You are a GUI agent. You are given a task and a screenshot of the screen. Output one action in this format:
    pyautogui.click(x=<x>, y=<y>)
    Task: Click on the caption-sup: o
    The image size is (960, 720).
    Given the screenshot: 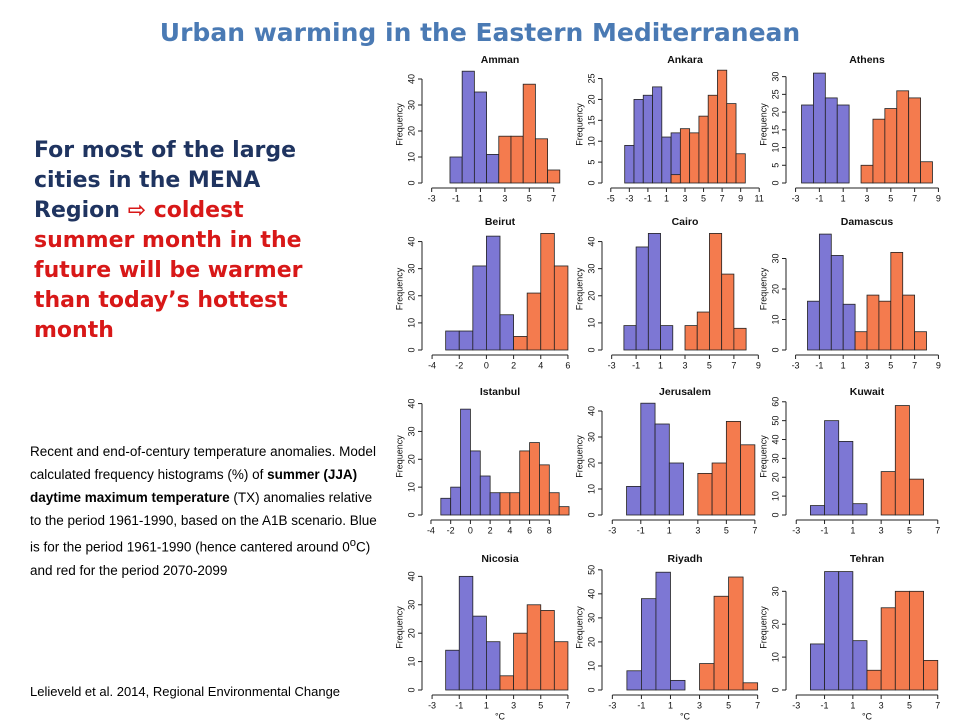 What is the action you would take?
    pyautogui.click(x=352, y=543)
    